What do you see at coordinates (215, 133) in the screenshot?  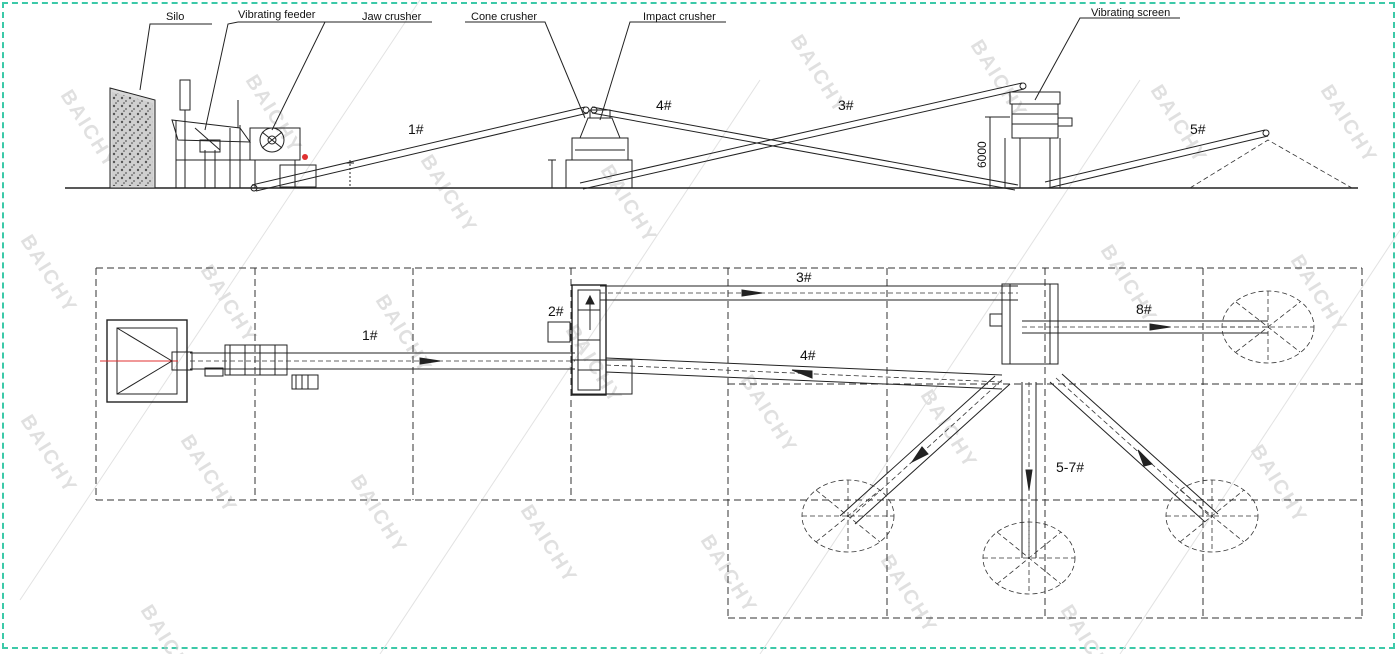 I see `vibrating-feeder` at bounding box center [215, 133].